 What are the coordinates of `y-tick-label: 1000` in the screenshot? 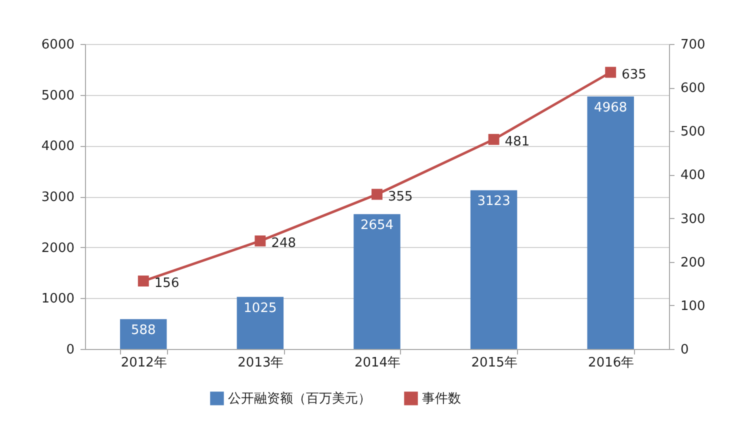 It's located at (57, 299).